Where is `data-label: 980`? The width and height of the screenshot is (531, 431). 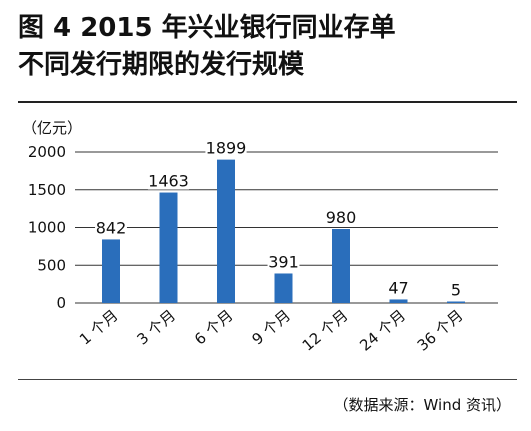
data-label: 980 is located at coordinates (341, 217).